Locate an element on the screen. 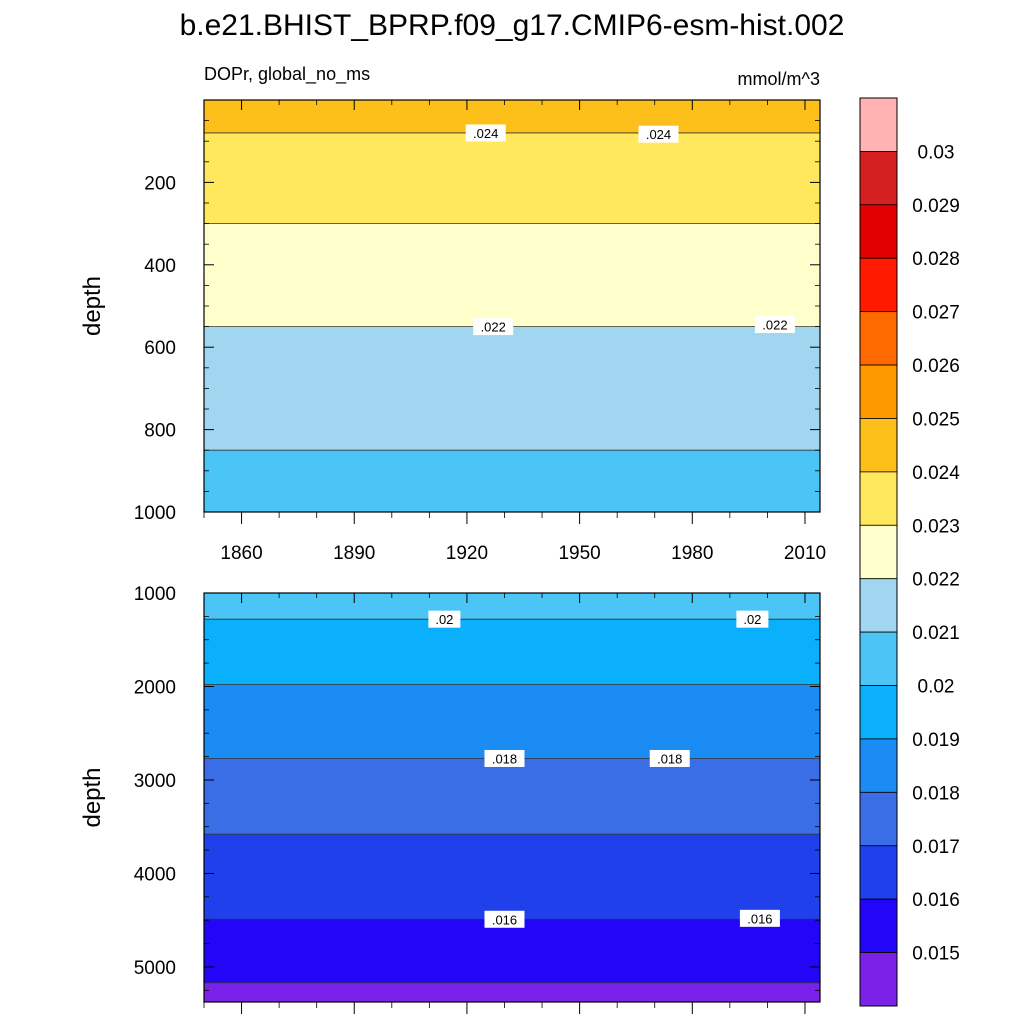 Image resolution: width=1024 pixels, height=1024 pixels. x-tick-label: 1890 is located at coordinates (354, 553).